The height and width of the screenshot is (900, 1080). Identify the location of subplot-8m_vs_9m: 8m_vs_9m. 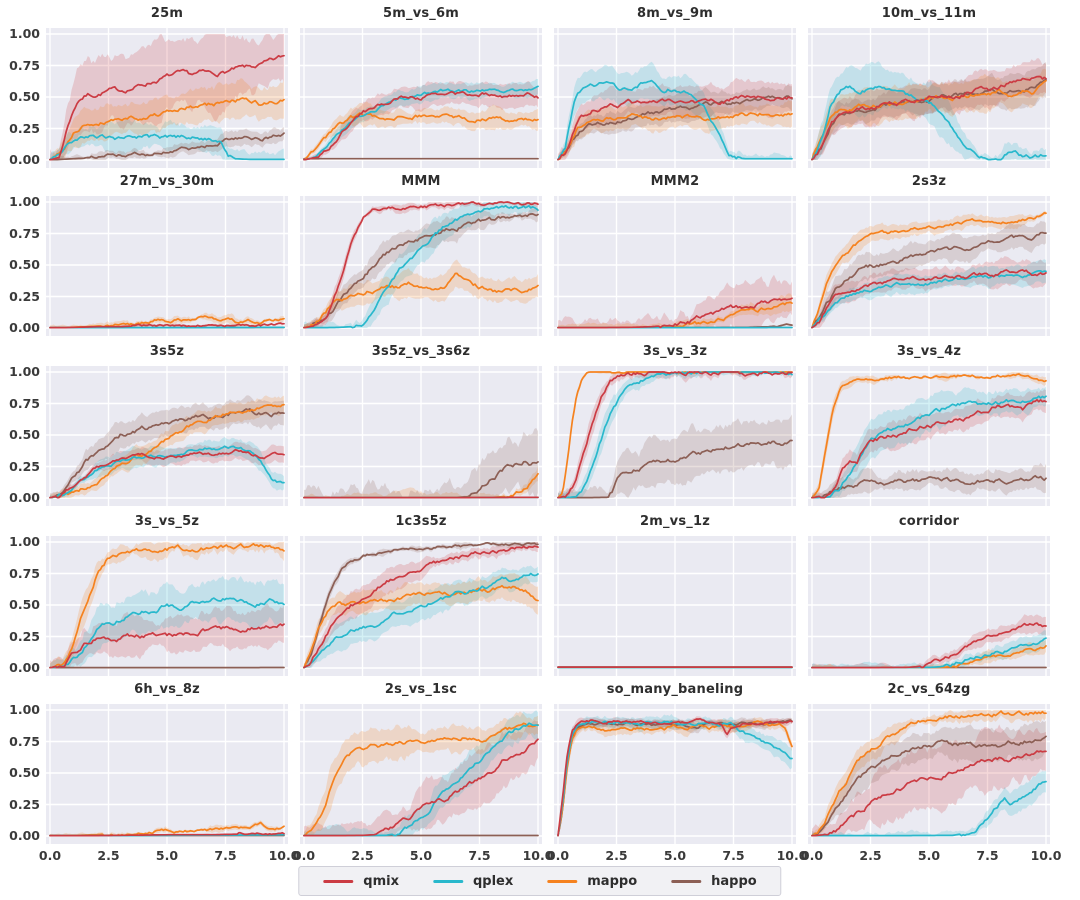
(675, 87).